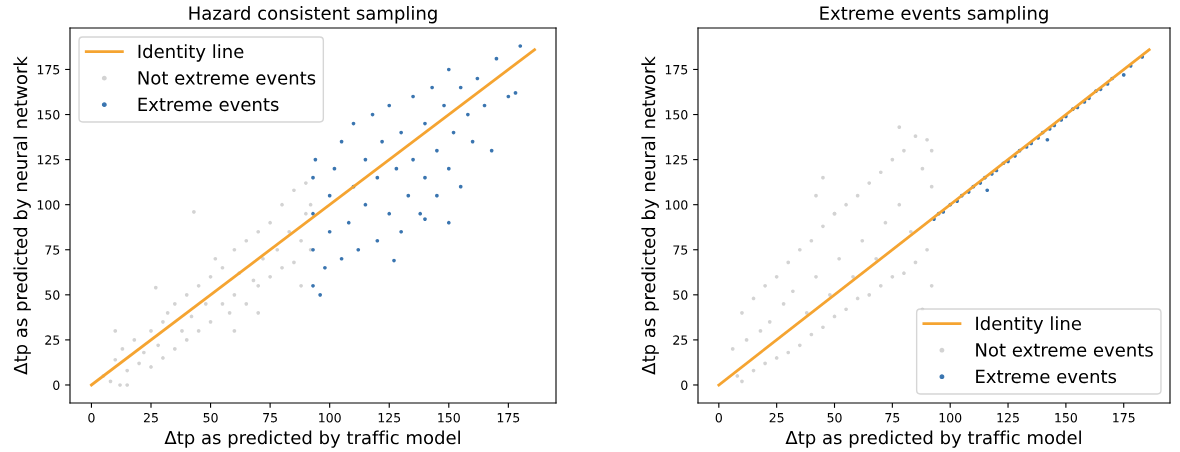  Describe the element at coordinates (313, 14) in the screenshot. I see `chart-title: Hazard consistent sampling` at that location.